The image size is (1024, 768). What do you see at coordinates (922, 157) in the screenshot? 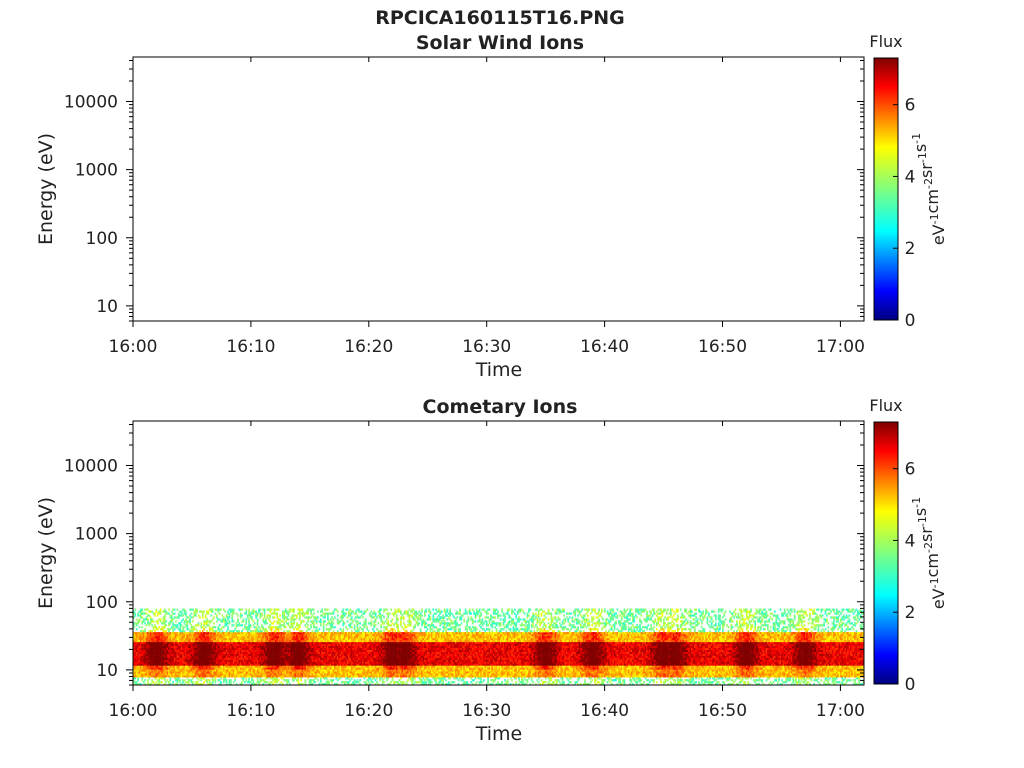
I see `unit-exponent: -1` at bounding box center [922, 157].